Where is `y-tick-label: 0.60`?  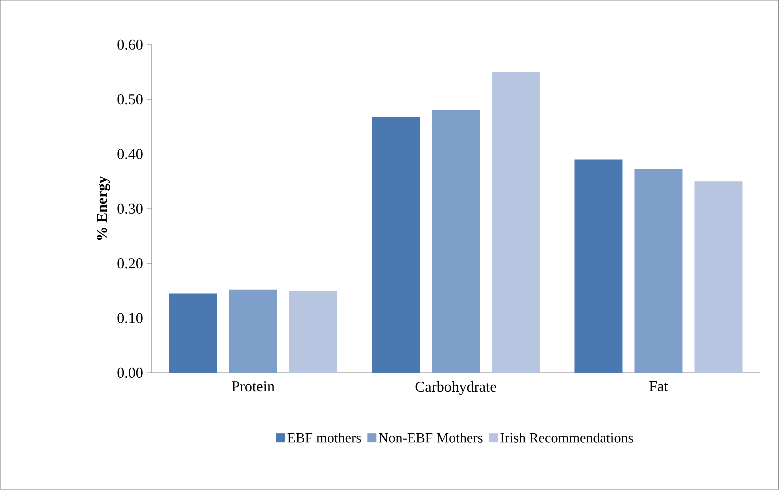 y-tick-label: 0.60 is located at coordinates (130, 45).